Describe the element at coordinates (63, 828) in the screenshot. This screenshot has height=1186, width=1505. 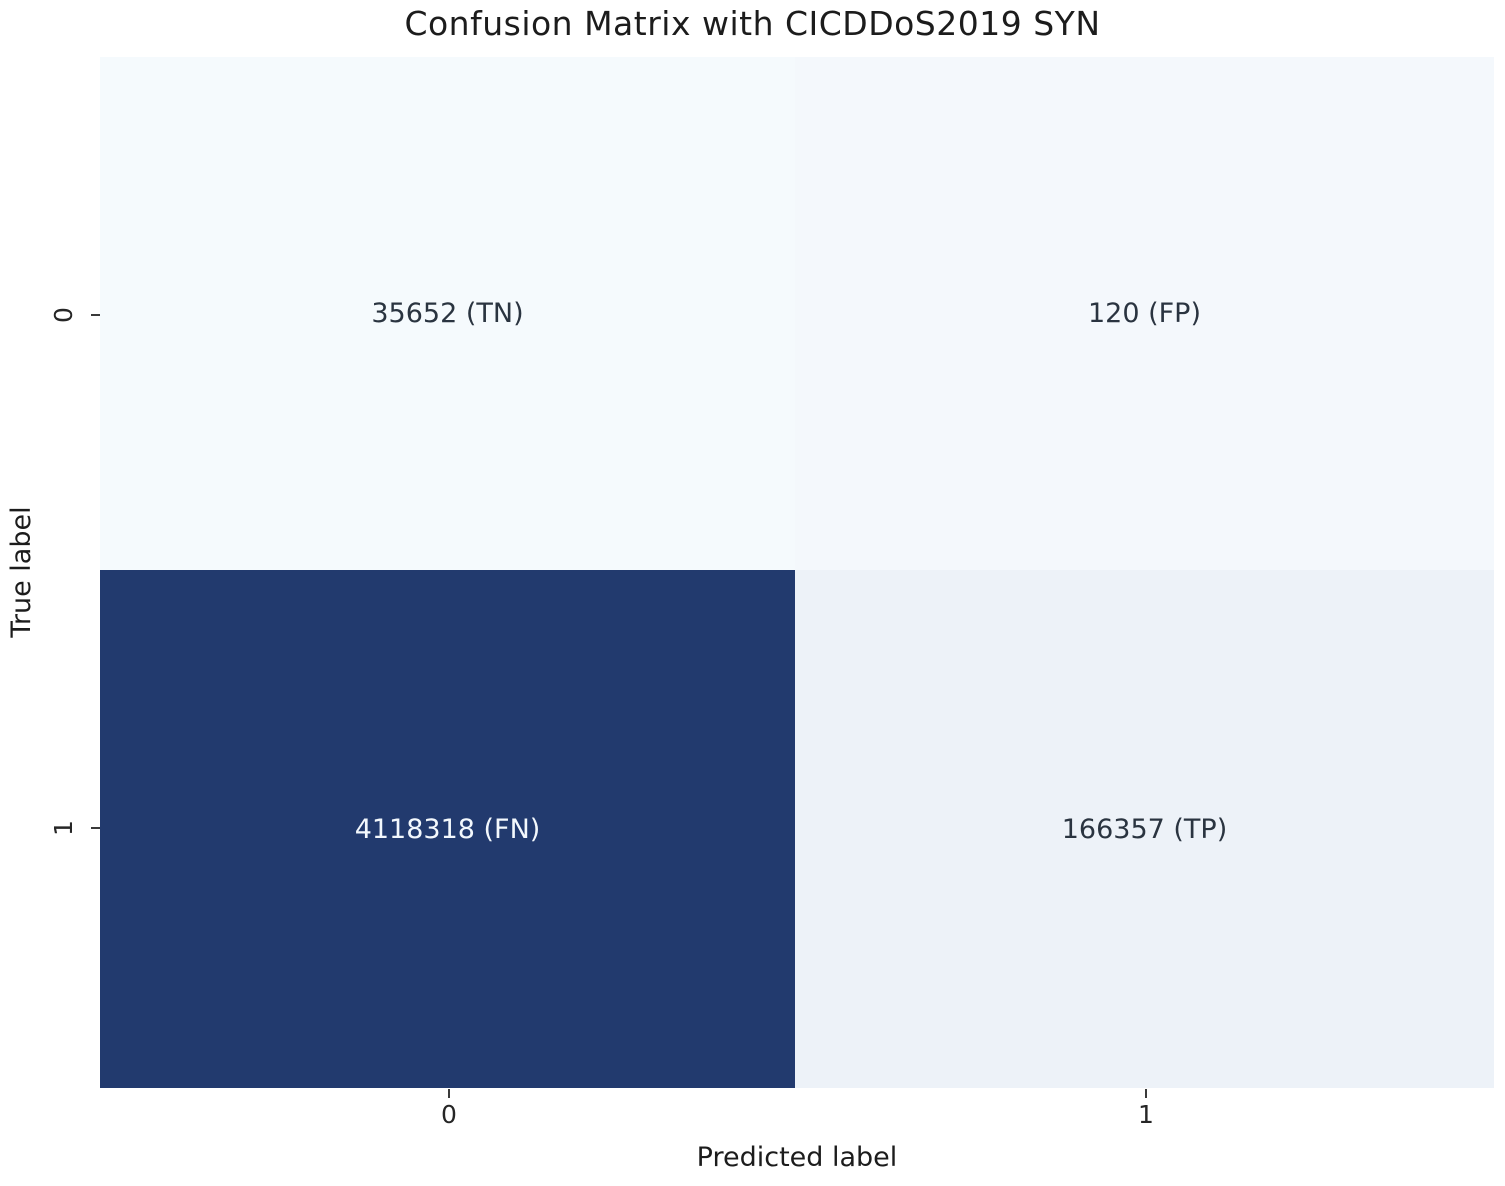
I see `y-axis-tick-label-1: 1` at that location.